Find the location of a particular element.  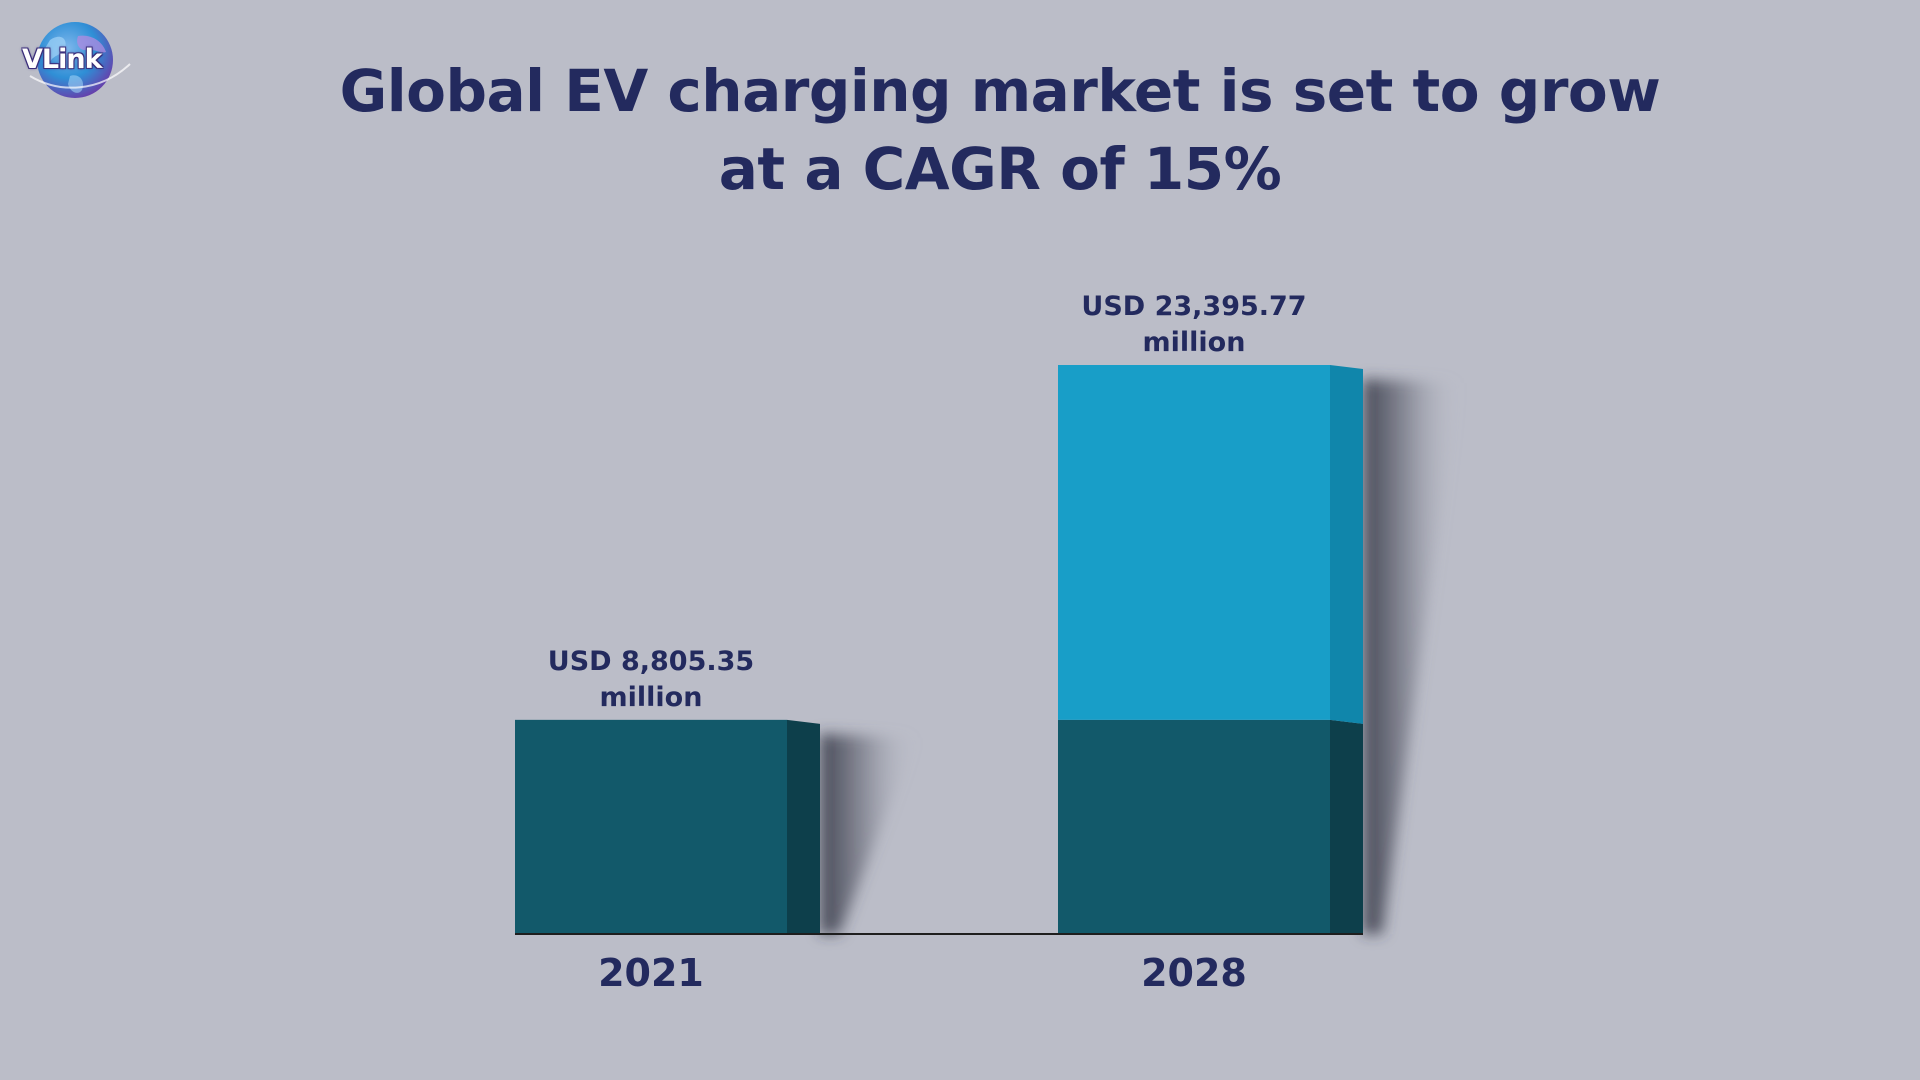

data-label-2028: USD 23,395.77 is located at coordinates (1193, 306).